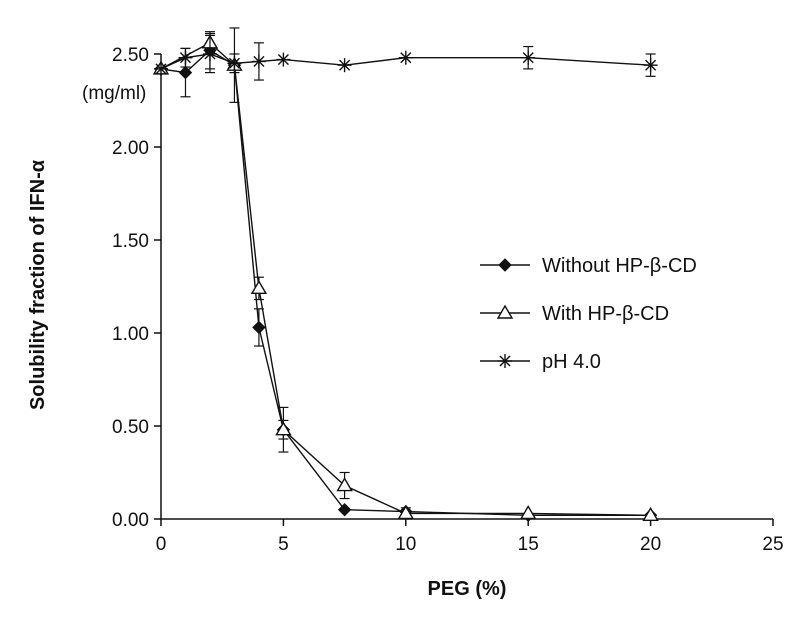  What do you see at coordinates (571, 362) in the screenshot?
I see `legend-label: pH 4.0` at bounding box center [571, 362].